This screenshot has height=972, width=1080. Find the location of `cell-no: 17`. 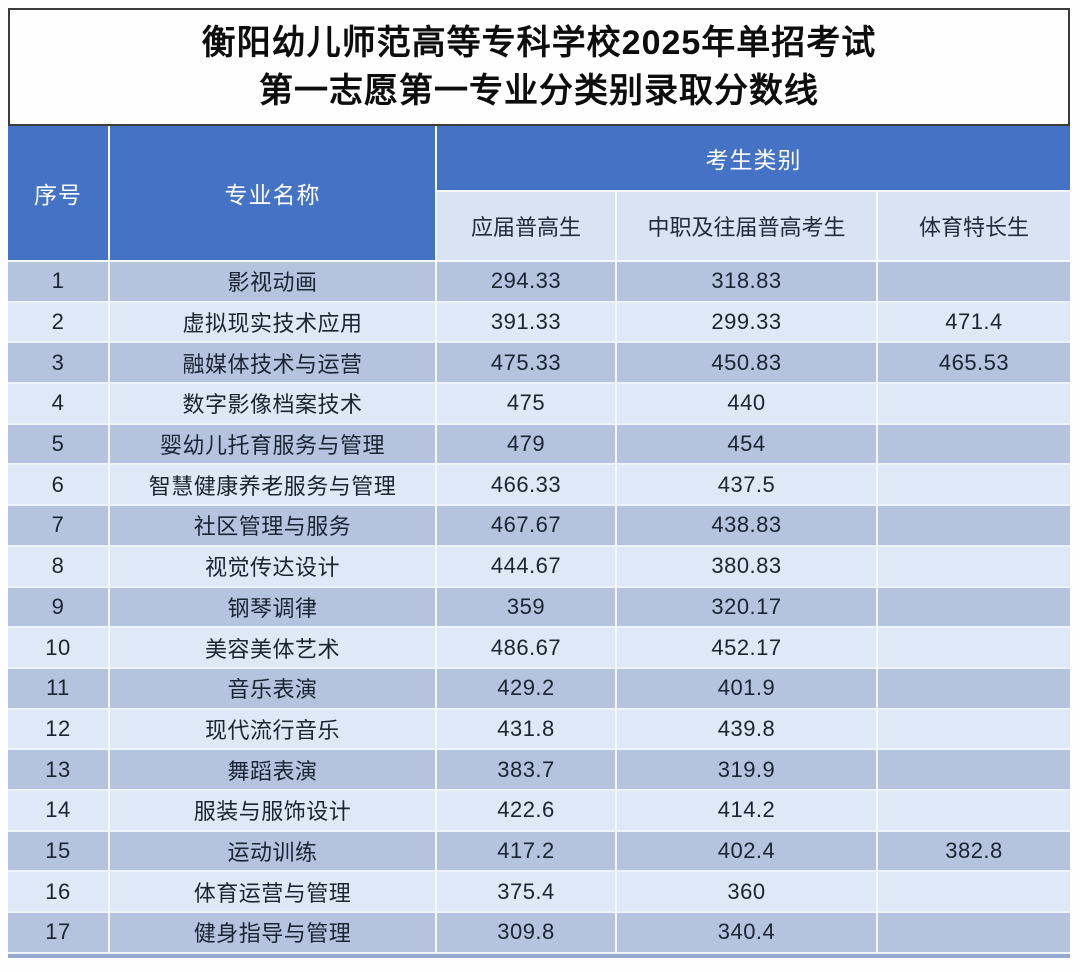

cell-no: 17 is located at coordinates (59, 933).